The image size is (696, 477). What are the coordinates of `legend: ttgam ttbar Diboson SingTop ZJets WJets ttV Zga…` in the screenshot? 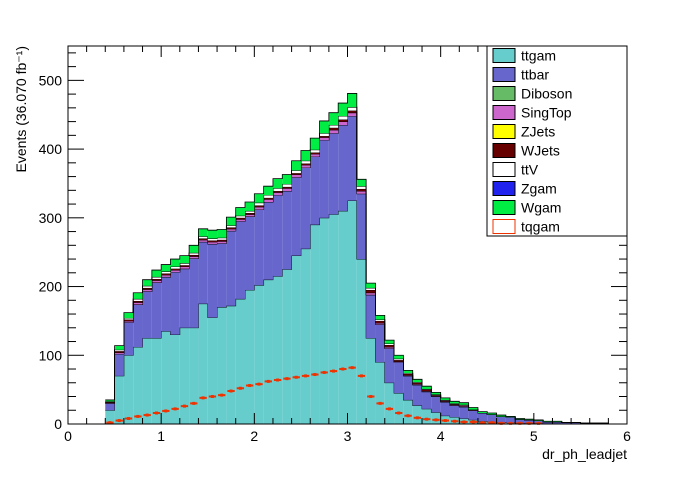 It's located at (557, 141).